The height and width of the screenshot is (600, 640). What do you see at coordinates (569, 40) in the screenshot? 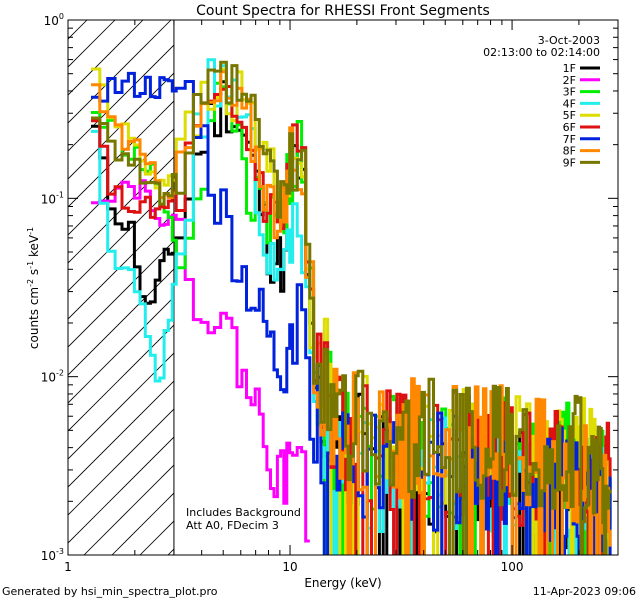
I see `date-label: 3-Oct-2003` at bounding box center [569, 40].